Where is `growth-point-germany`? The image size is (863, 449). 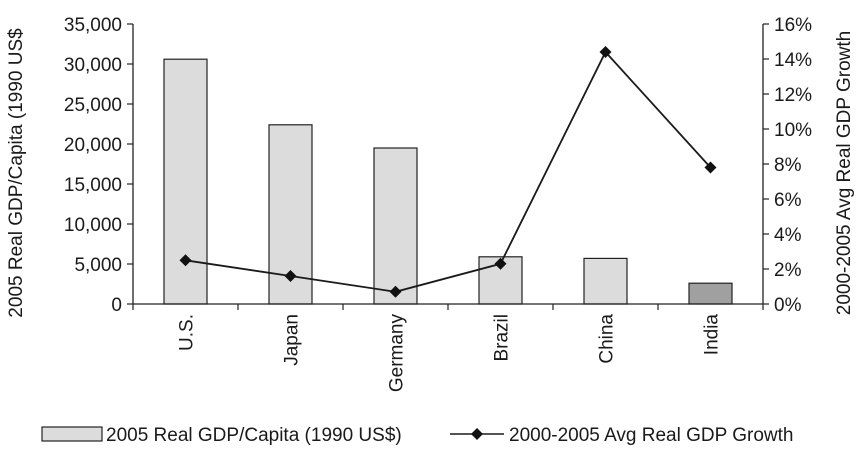 growth-point-germany is located at coordinates (395, 291).